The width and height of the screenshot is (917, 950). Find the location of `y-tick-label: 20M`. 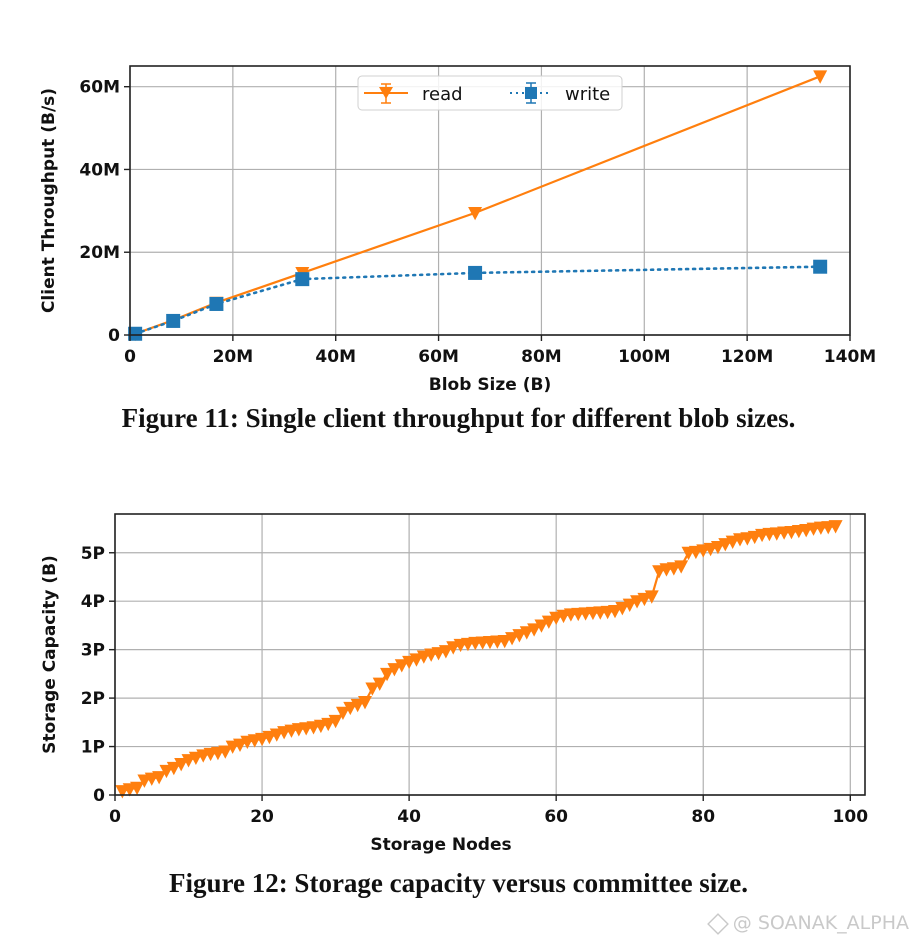

y-tick-label: 20M is located at coordinates (99, 253).